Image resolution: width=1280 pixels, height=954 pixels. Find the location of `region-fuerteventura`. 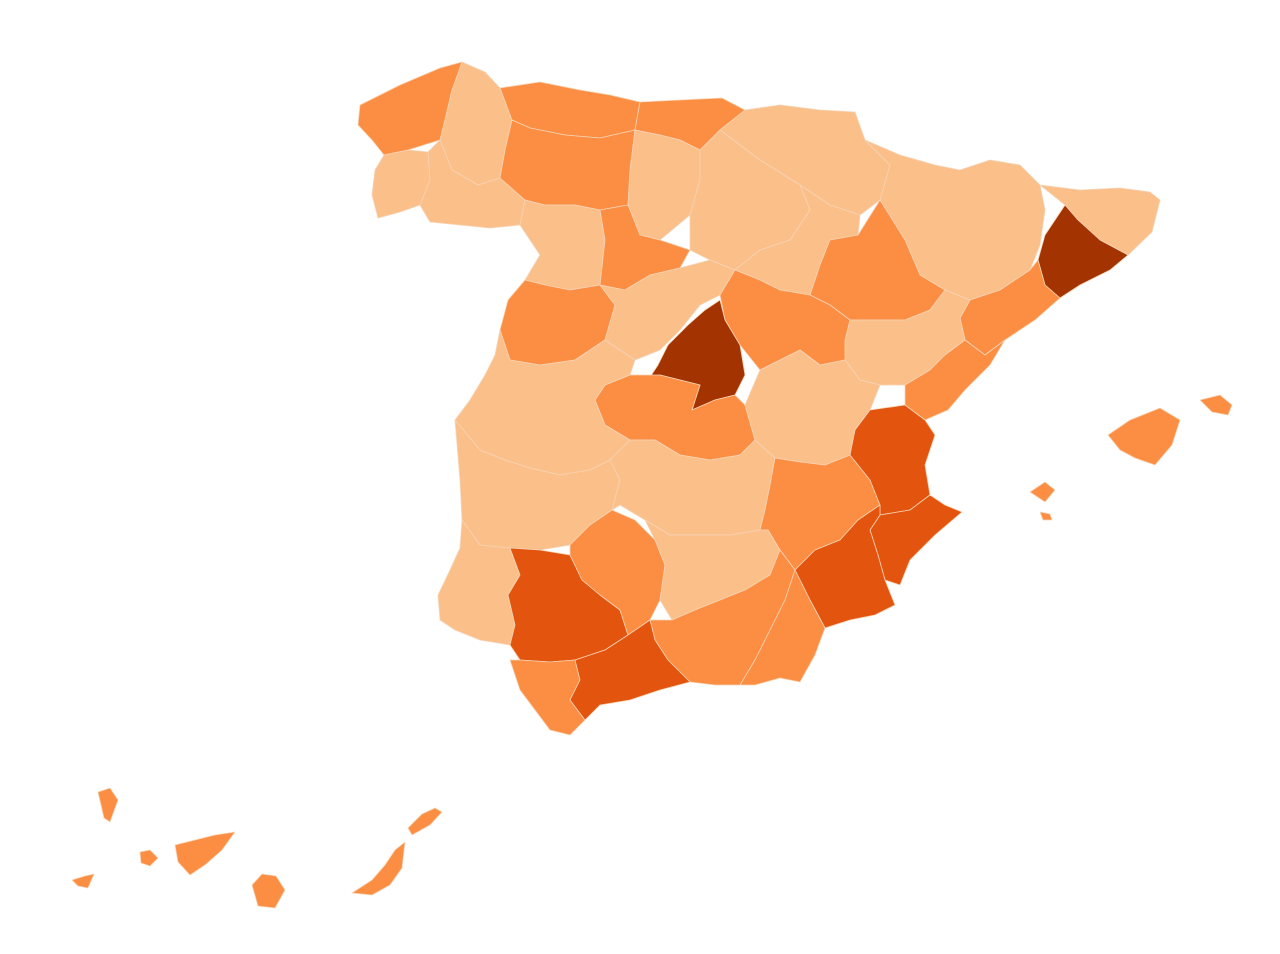

region-fuerteventura is located at coordinates (378, 868).